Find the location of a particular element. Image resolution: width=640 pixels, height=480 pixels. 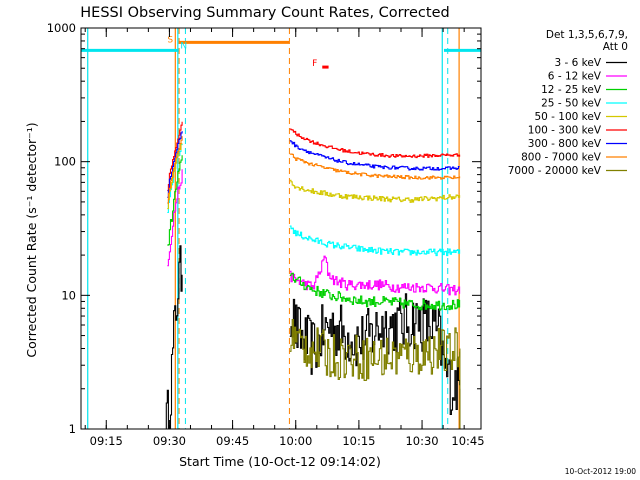

series-100-300kev is located at coordinates (314, 156).